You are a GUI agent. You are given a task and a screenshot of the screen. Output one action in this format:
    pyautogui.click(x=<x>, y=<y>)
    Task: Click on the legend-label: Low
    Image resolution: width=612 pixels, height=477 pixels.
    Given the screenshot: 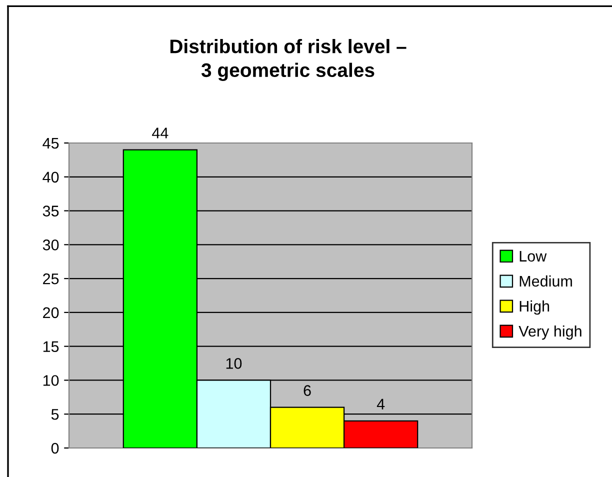 What is the action you would take?
    pyautogui.click(x=533, y=256)
    